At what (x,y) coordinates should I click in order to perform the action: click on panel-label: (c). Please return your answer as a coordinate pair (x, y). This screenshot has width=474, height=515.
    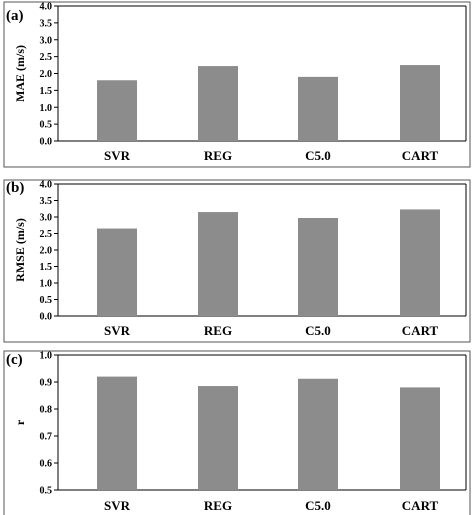
    Looking at the image, I should click on (14, 360).